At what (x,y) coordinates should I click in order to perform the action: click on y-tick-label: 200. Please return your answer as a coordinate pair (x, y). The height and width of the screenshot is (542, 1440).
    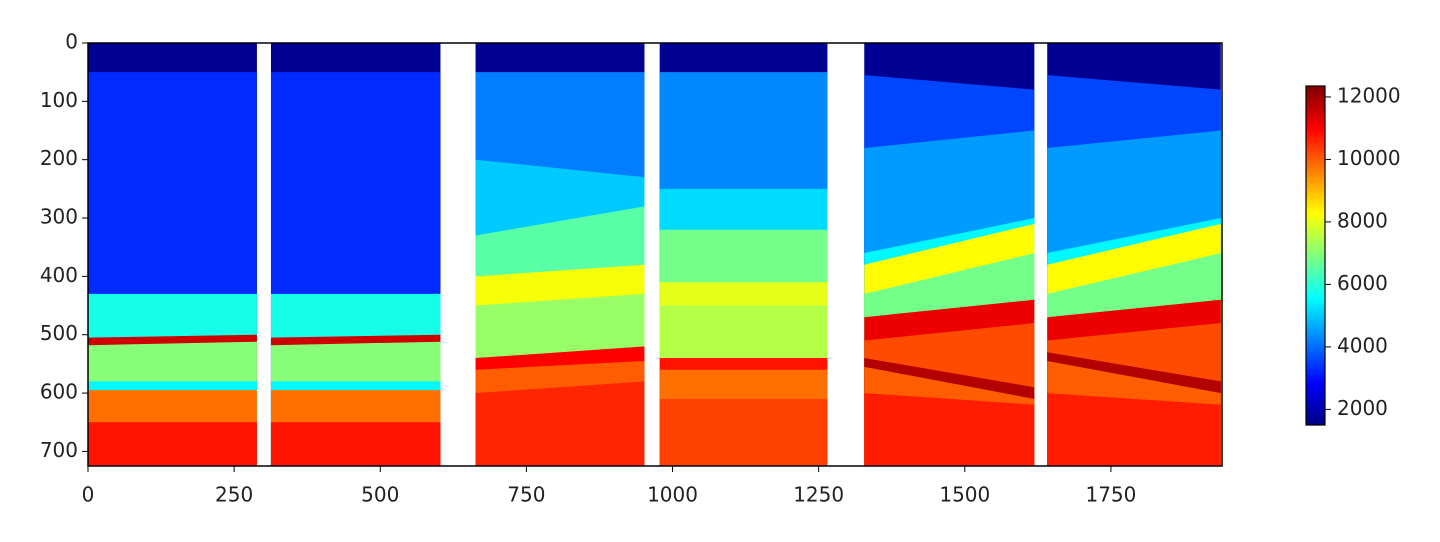
    Looking at the image, I should click on (59, 158).